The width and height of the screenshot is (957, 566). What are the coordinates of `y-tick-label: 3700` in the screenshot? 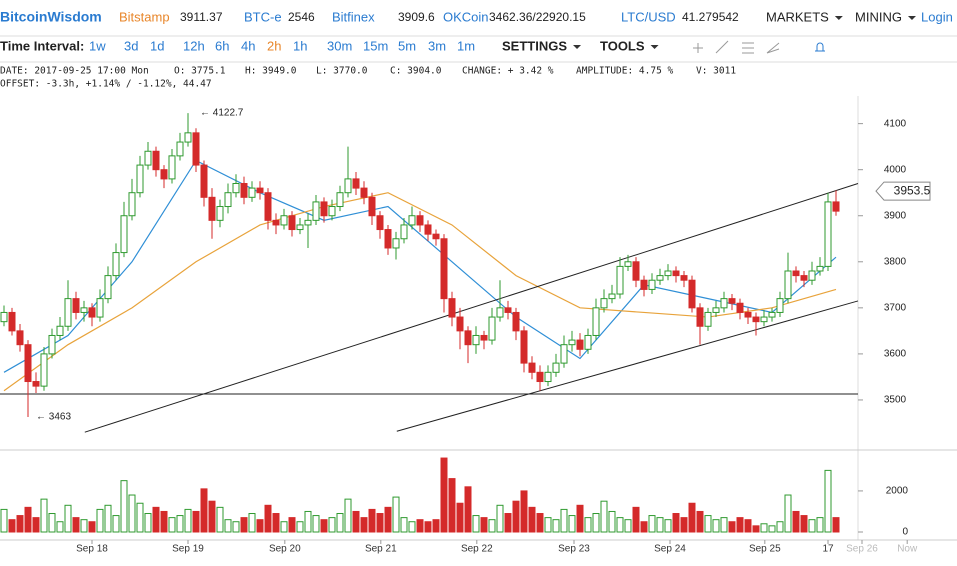 It's located at (895, 307).